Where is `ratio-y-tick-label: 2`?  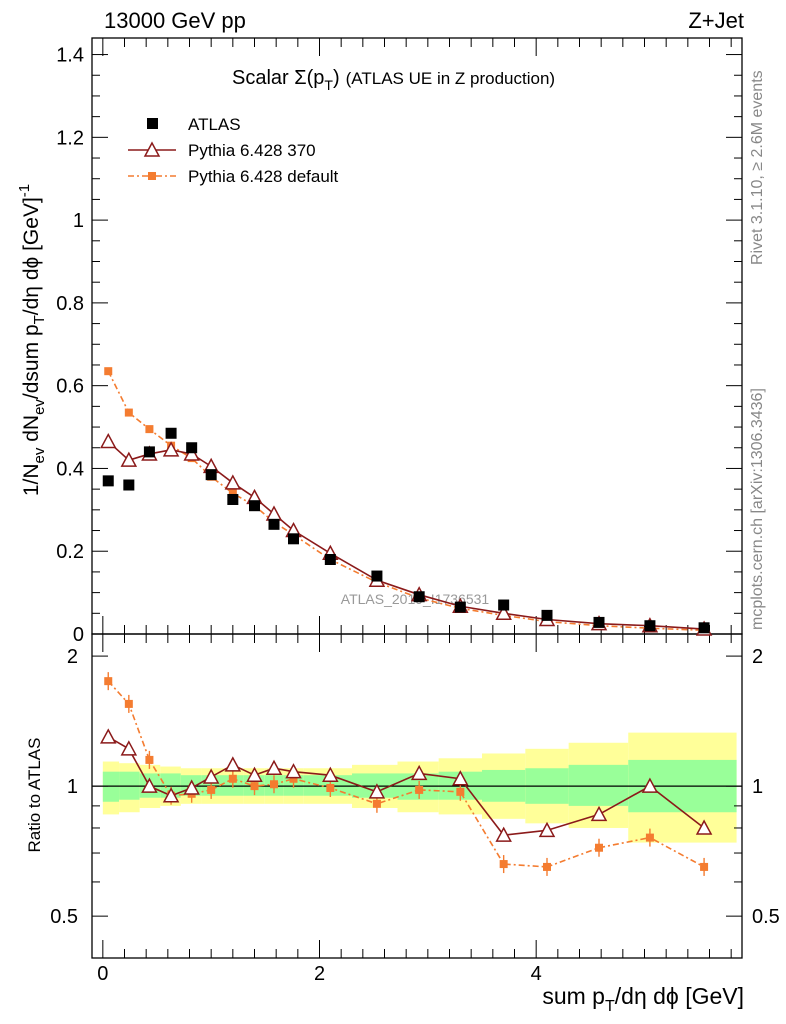 ratio-y-tick-label: 2 is located at coordinates (72, 657).